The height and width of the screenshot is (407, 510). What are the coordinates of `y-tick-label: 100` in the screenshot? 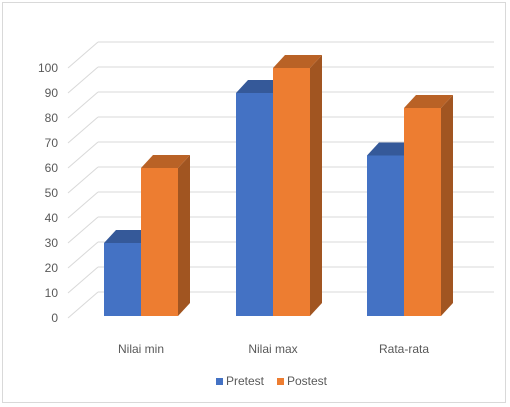 It's located at (48, 68).